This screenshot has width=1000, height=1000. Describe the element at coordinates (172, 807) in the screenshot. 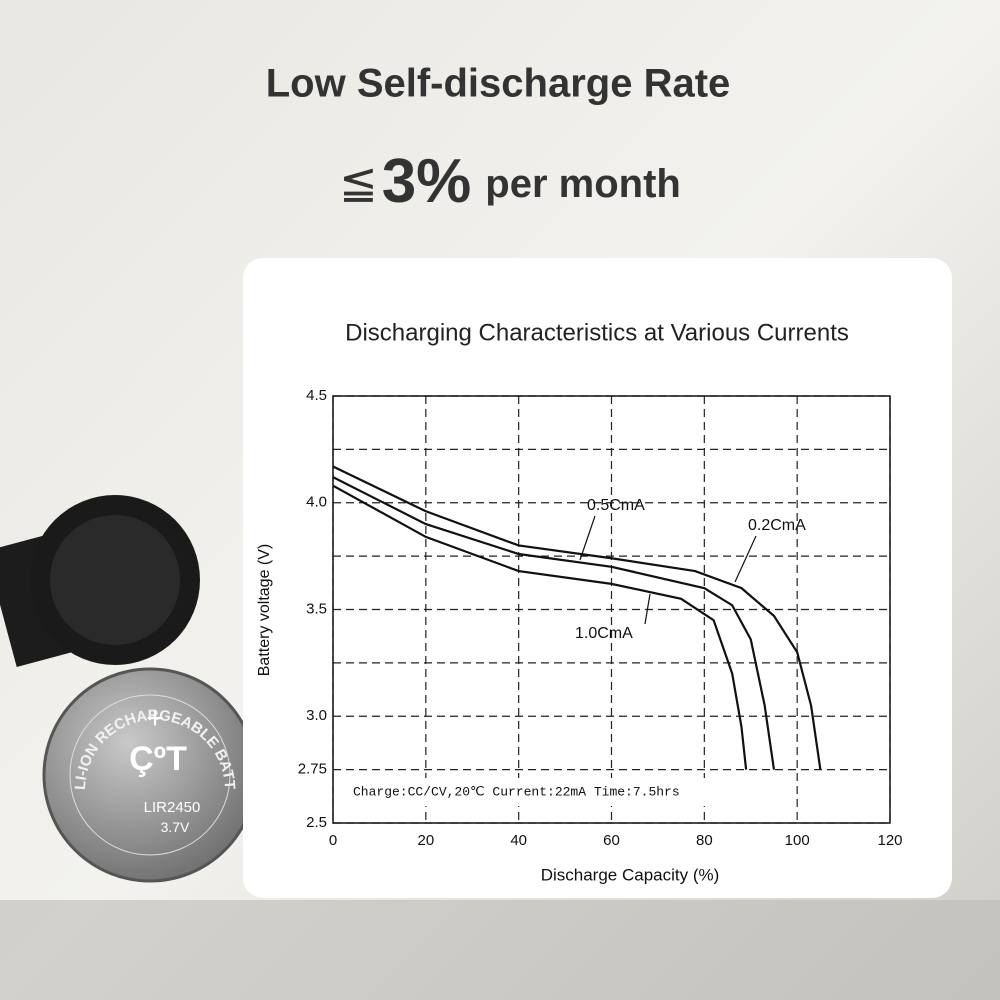

I see `battery-model: LIR2450` at that location.